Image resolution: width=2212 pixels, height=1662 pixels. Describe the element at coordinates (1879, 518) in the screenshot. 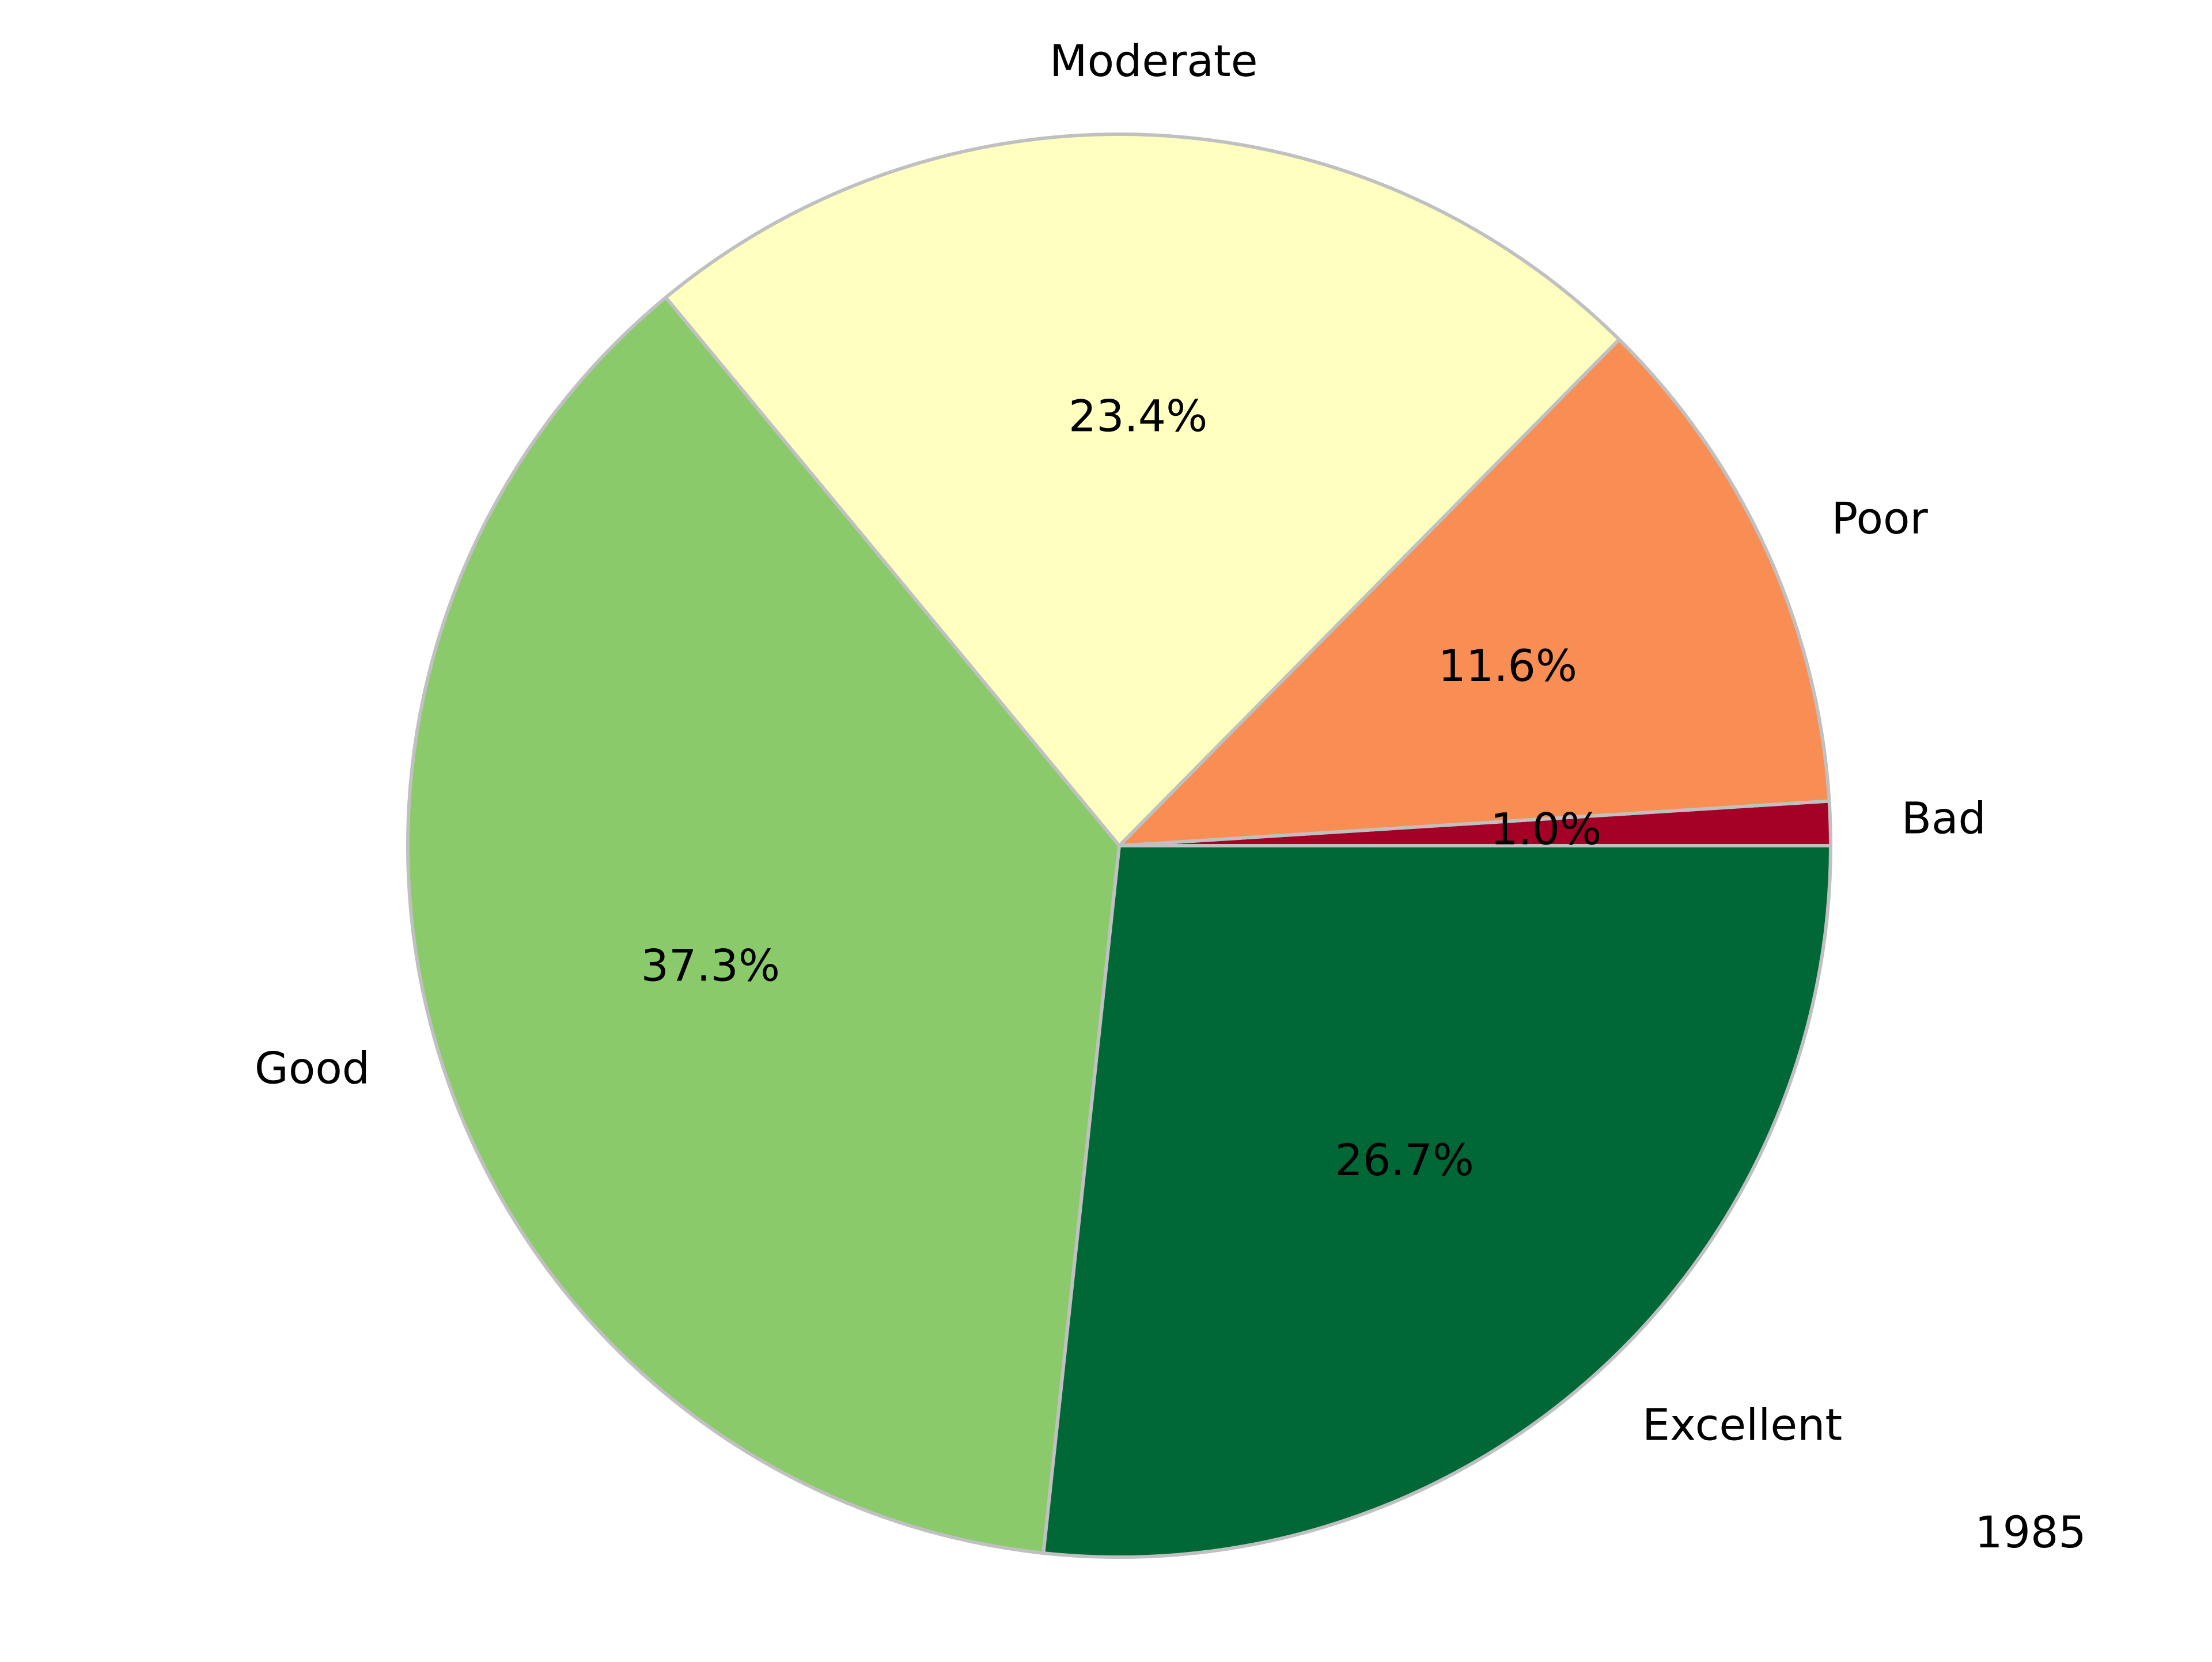

I see `pie-category-label-poor: Poor` at that location.